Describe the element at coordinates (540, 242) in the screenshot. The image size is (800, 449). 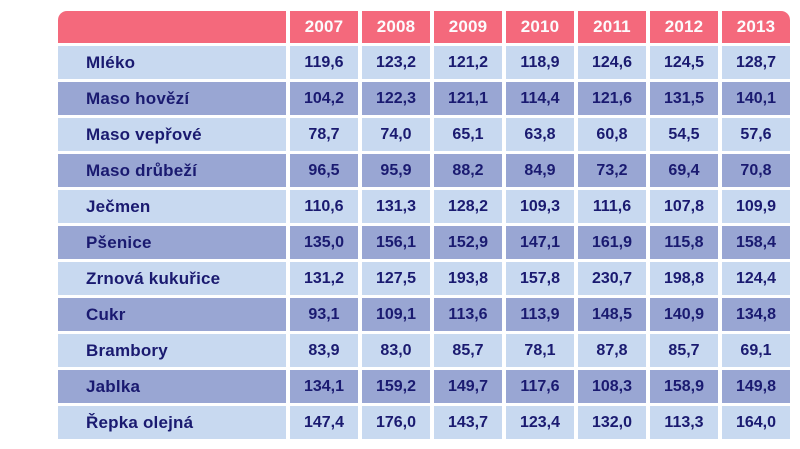
I see `value-cell: 147,1` at that location.